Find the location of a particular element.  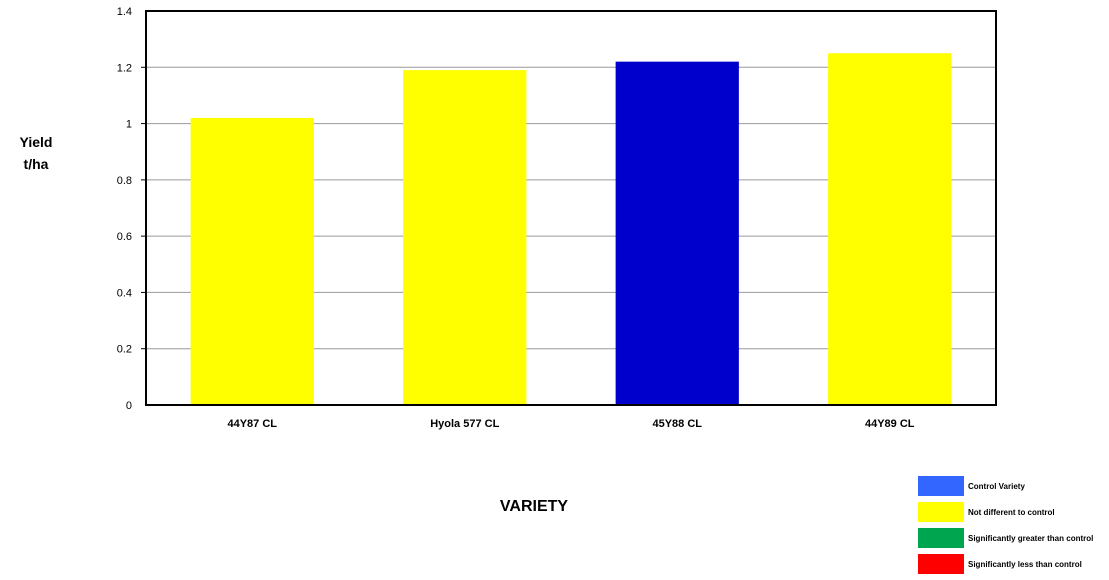

legend-swatch-control is located at coordinates (941, 486).